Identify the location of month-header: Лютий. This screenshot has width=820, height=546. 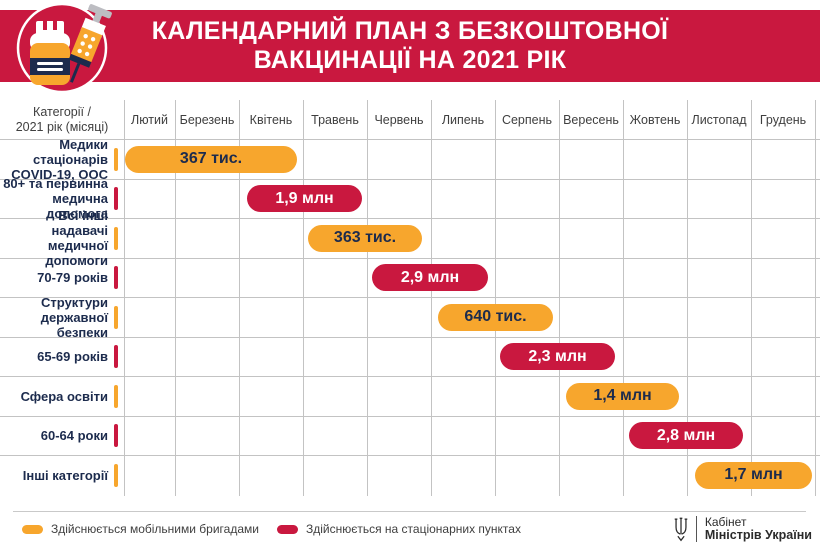
(149, 119).